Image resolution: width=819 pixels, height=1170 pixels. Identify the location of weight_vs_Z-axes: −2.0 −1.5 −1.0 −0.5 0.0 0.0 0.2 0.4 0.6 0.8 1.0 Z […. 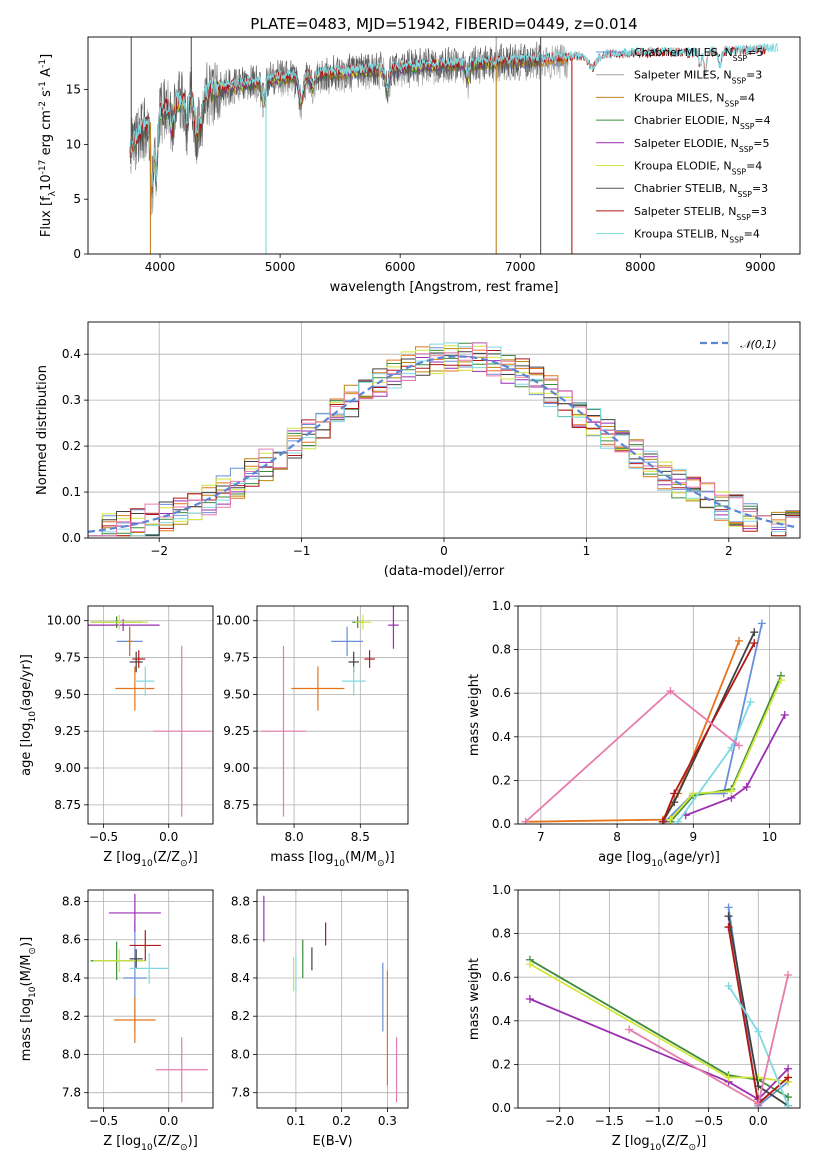
(634, 1018).